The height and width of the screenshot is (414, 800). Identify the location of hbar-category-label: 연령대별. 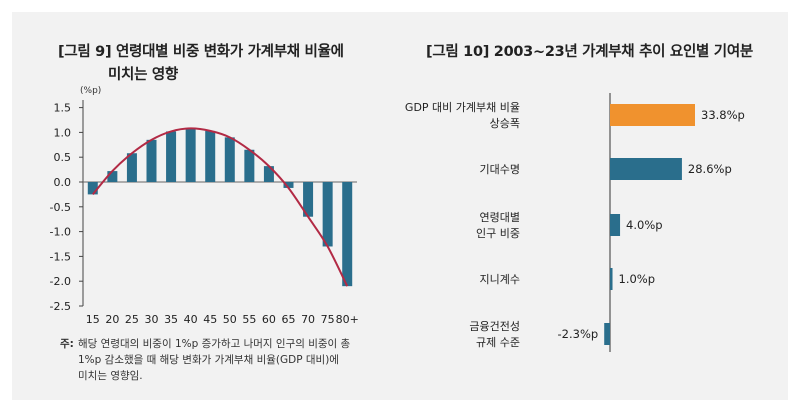
(500, 217).